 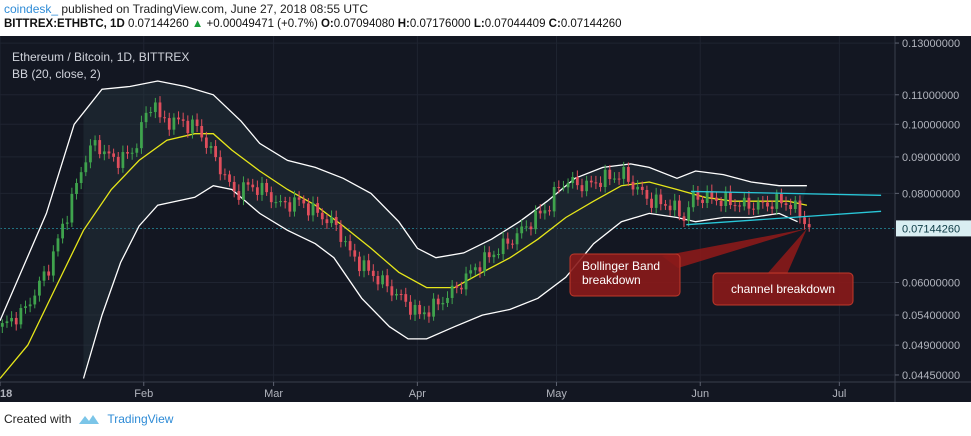 What do you see at coordinates (734, 248) in the screenshot?
I see `callout-pointer` at bounding box center [734, 248].